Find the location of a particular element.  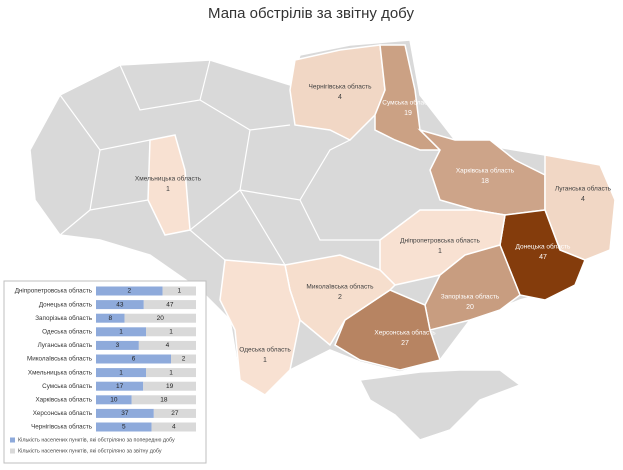

category-label: Харківська область is located at coordinates (63, 399).